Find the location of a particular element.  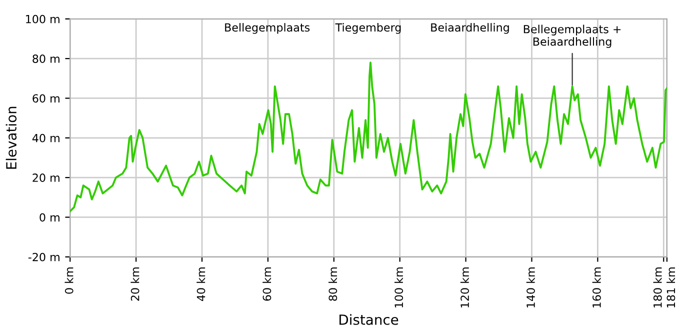

annotation: Beiaardhelling is located at coordinates (470, 28).